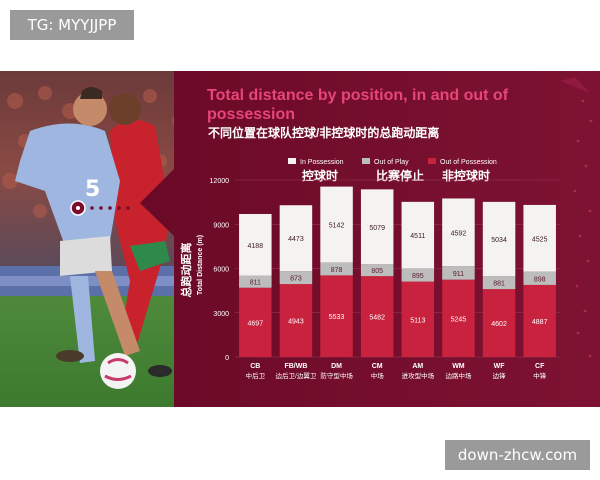  I want to click on x-tick-label: AM, so click(417, 366).